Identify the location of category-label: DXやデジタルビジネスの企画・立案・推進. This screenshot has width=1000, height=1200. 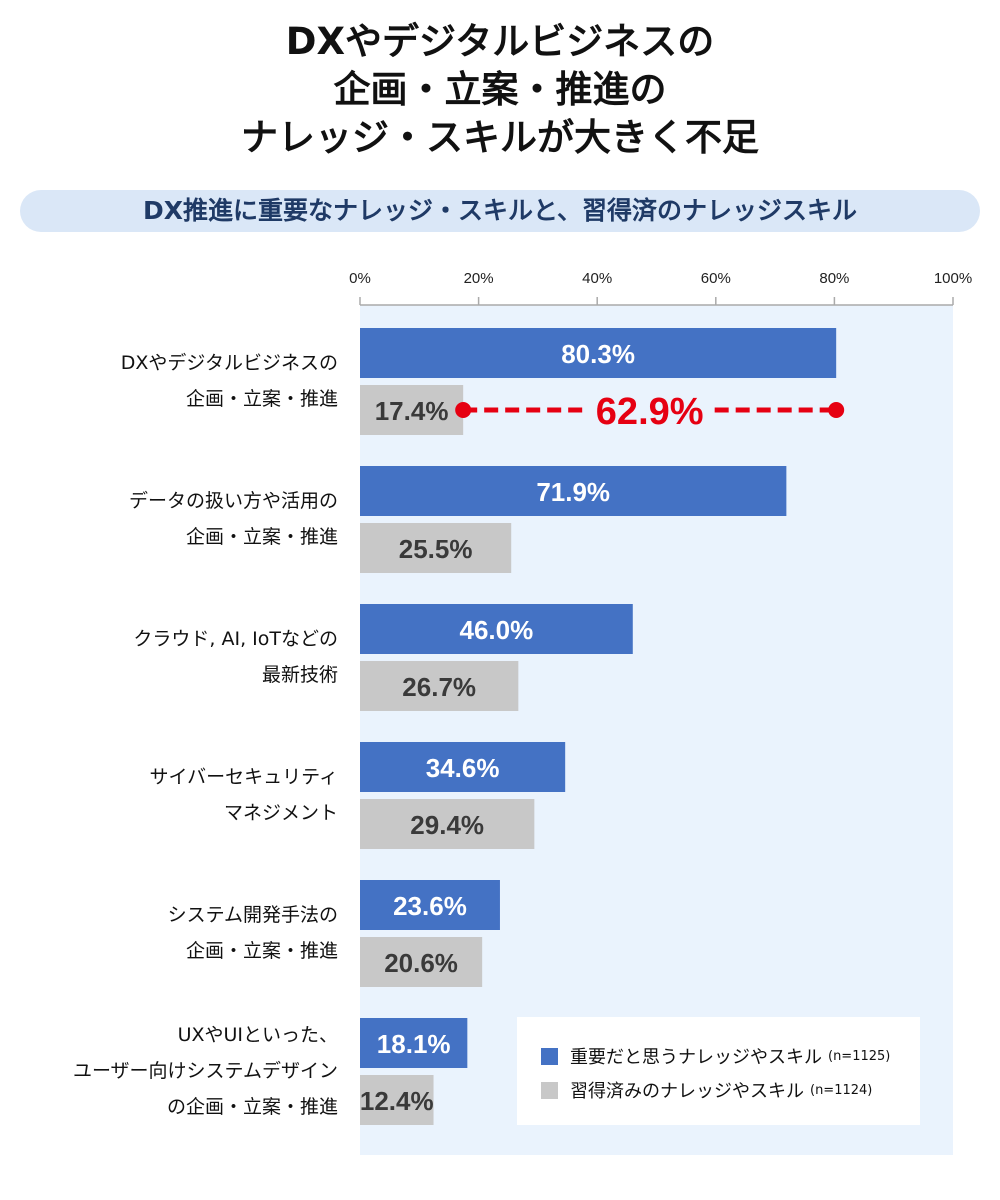
(229, 381).